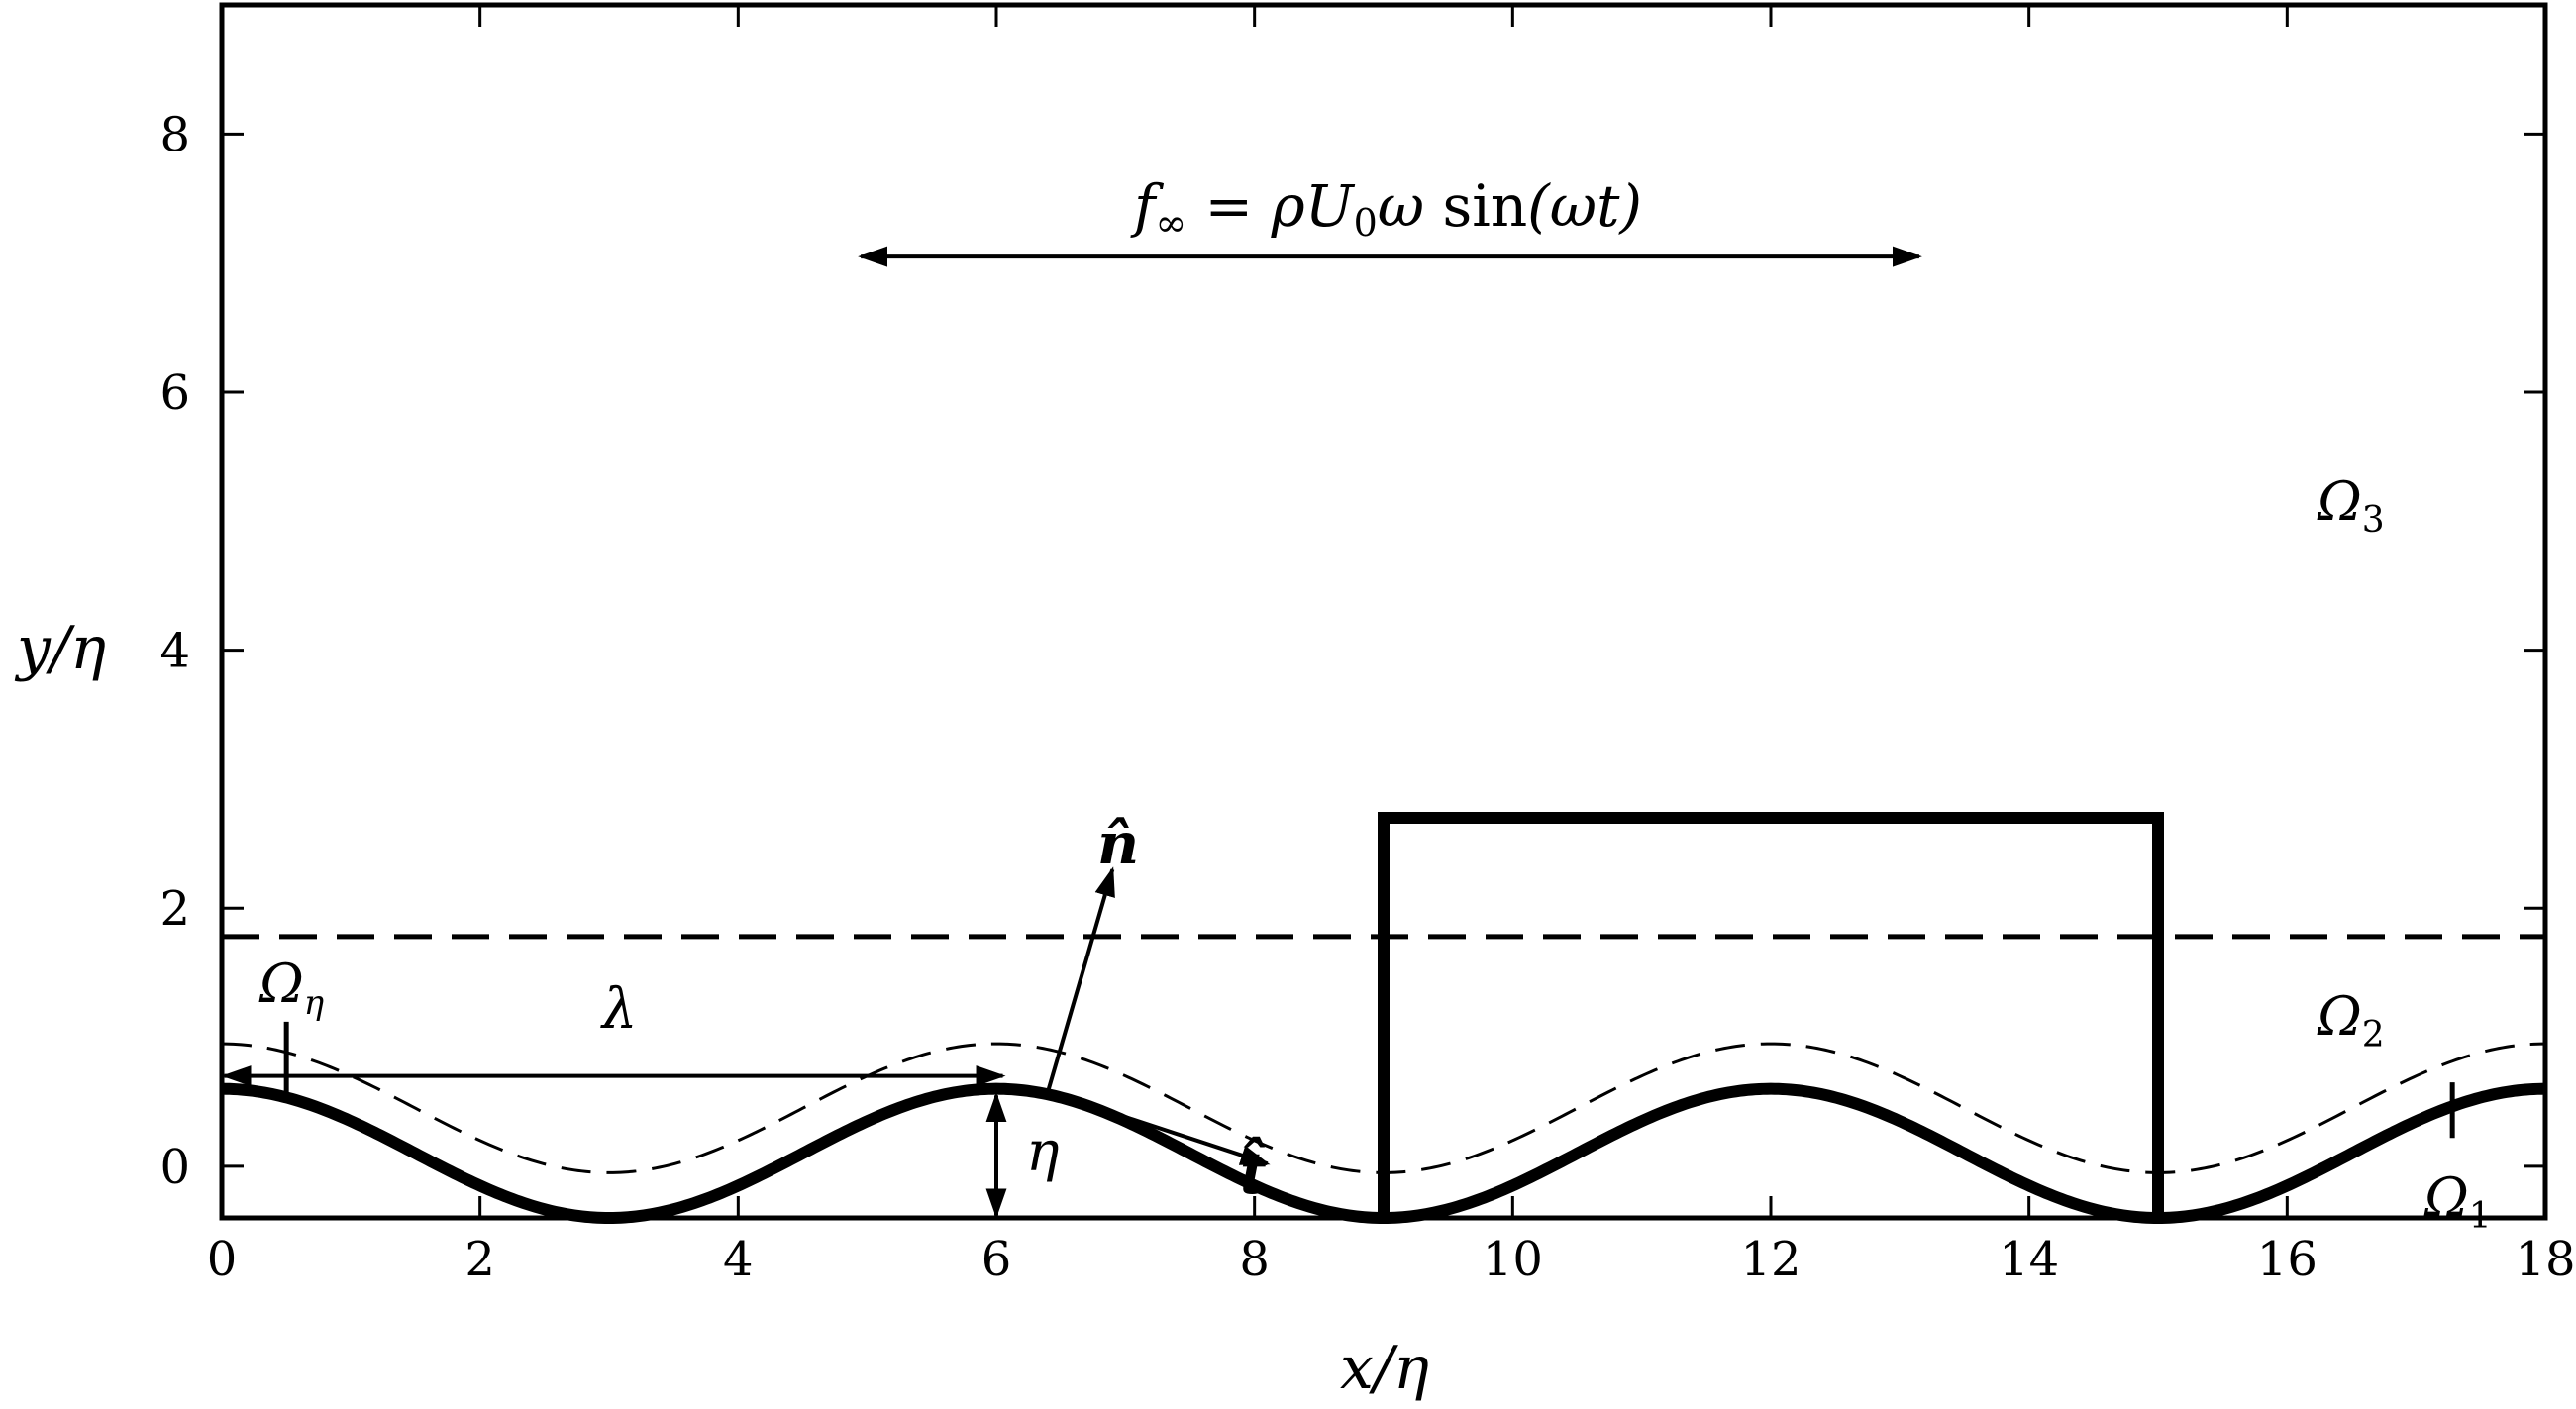 The image size is (2576, 1409). I want to click on forcing-subscript-zero: 0, so click(1366, 223).